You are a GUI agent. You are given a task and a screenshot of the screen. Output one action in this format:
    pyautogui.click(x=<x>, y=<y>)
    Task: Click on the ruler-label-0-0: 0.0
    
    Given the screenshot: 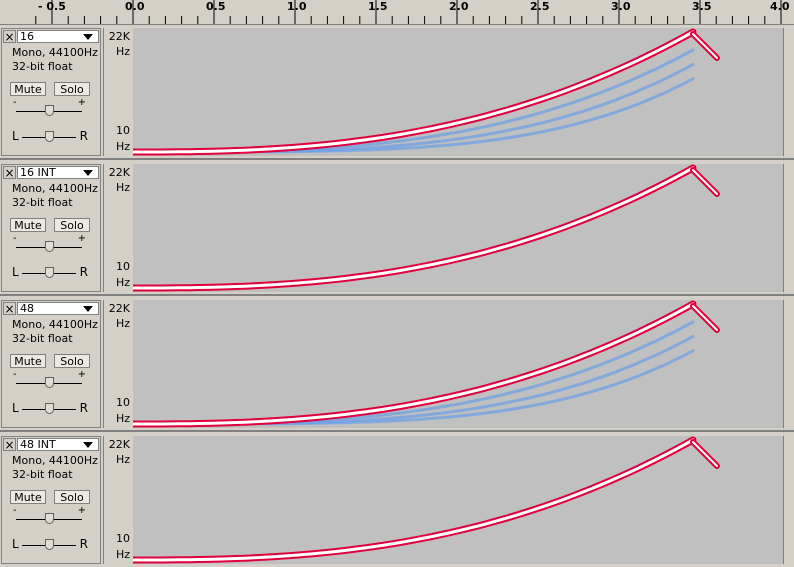 What is the action you would take?
    pyautogui.click(x=135, y=6)
    